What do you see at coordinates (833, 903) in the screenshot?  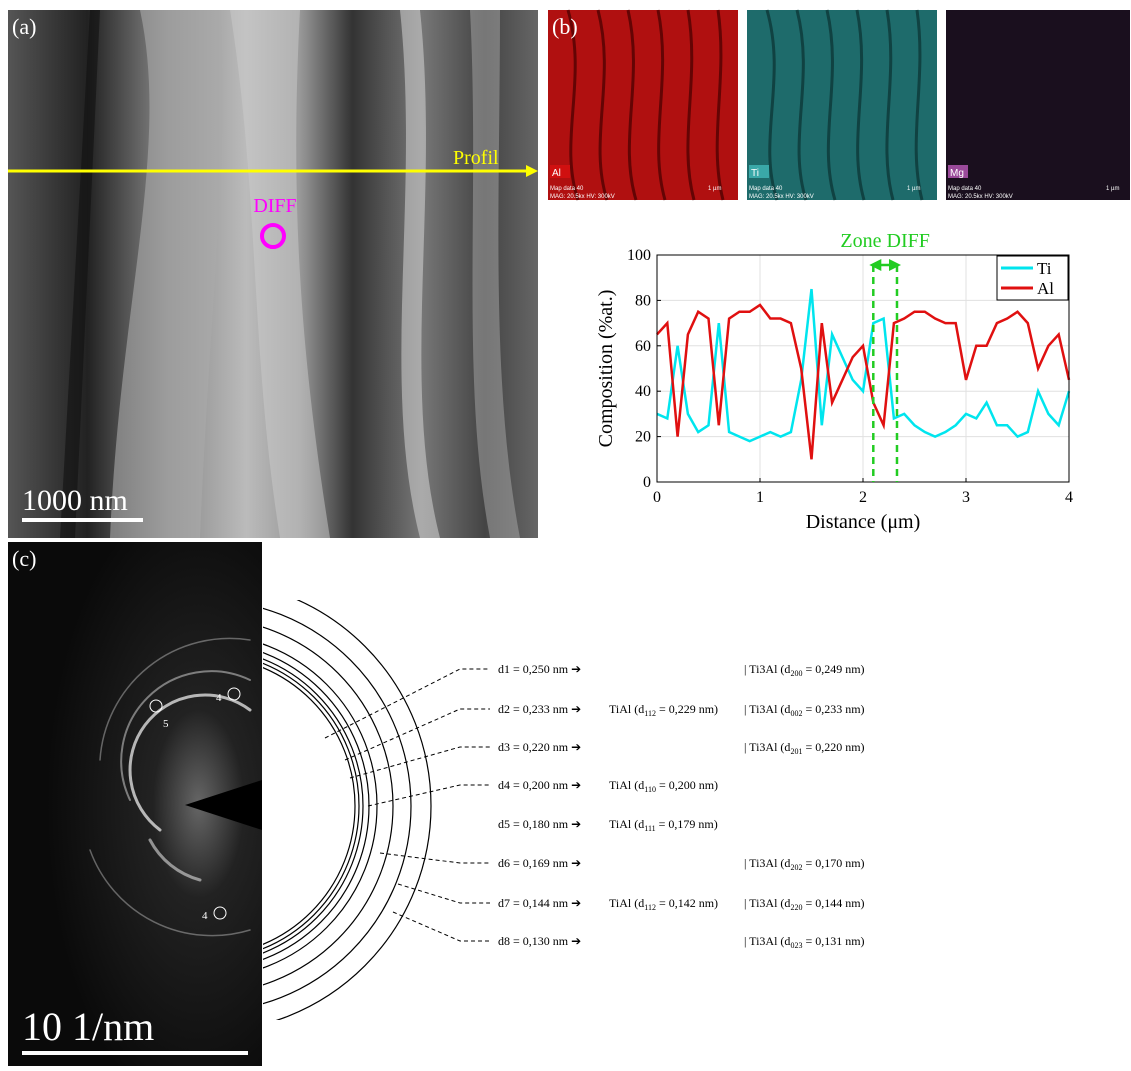 I see `phase-text: = 0,144 nm)` at bounding box center [833, 903].